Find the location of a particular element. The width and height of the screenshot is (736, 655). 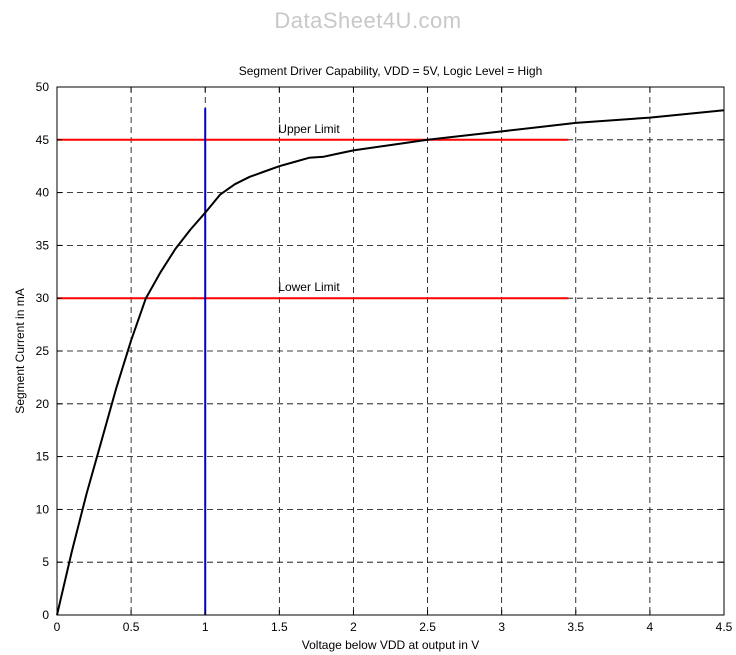

x-axis-label: Voltage below VDD at output in V is located at coordinates (390, 645).